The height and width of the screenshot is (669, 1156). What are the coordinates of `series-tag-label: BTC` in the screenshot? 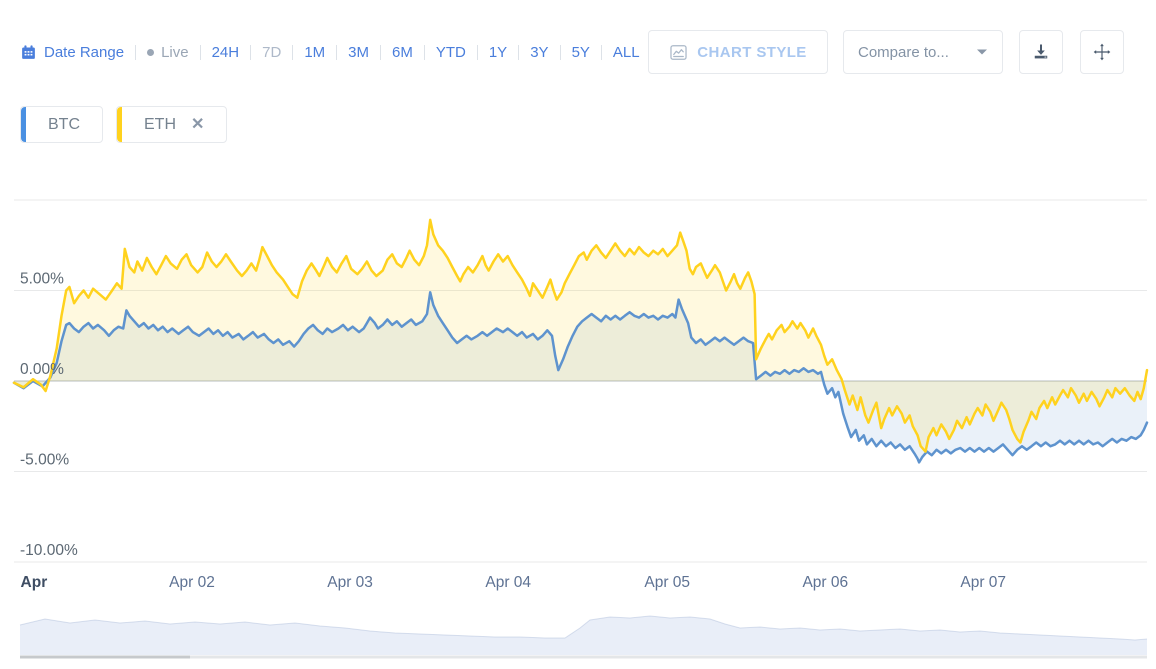 It's located at (64, 124).